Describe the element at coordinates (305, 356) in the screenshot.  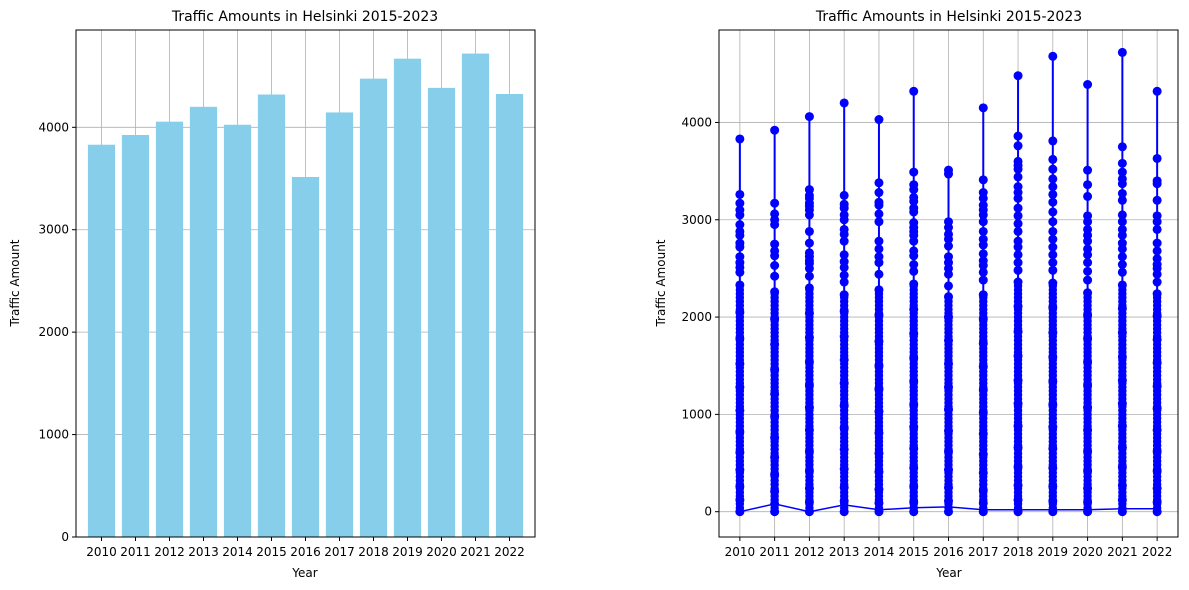
I see `bar-2016` at that location.